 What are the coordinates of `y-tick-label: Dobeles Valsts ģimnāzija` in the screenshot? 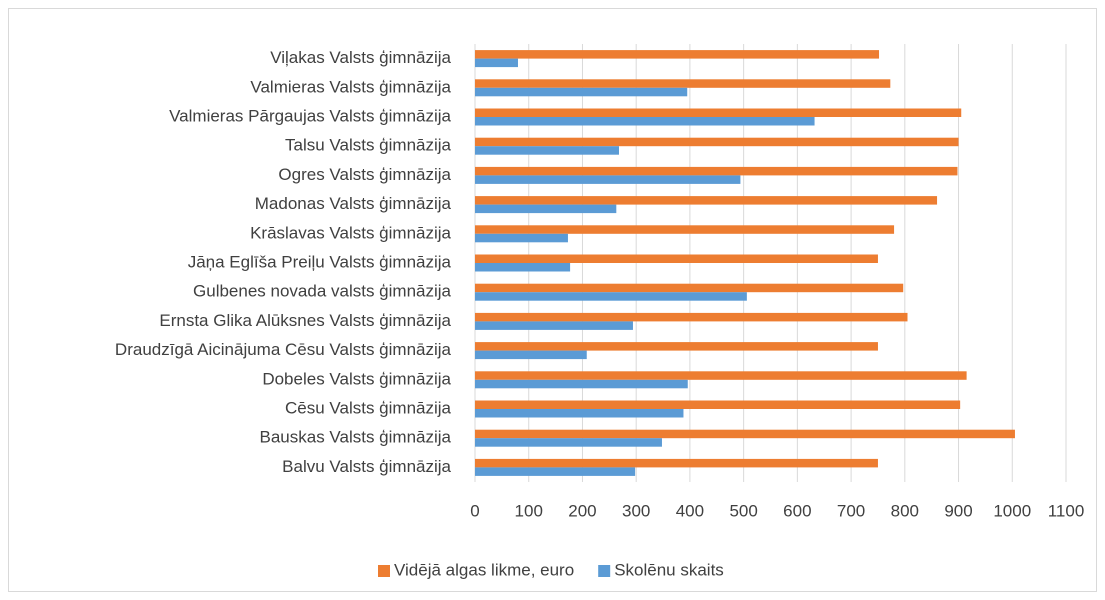 It's located at (356, 378).